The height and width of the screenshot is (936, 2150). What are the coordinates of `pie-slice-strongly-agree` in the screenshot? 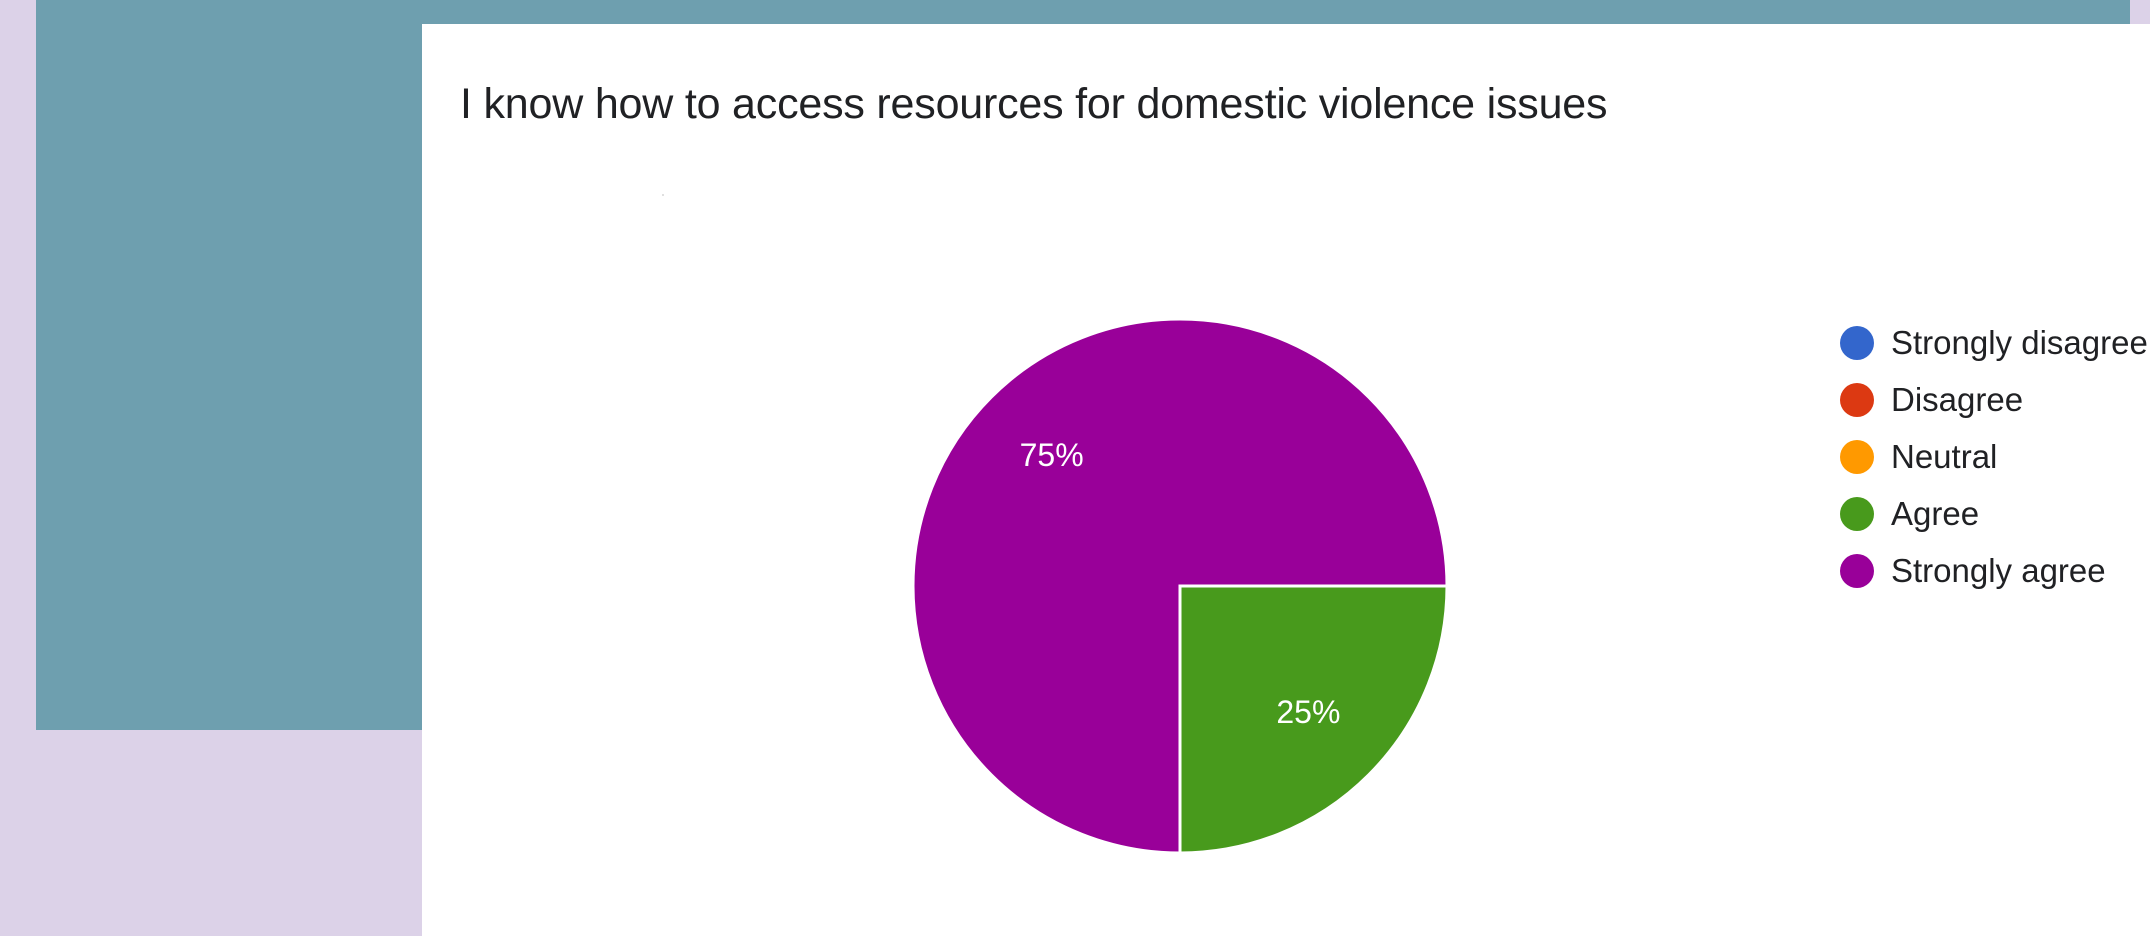 It's located at (1180, 586).